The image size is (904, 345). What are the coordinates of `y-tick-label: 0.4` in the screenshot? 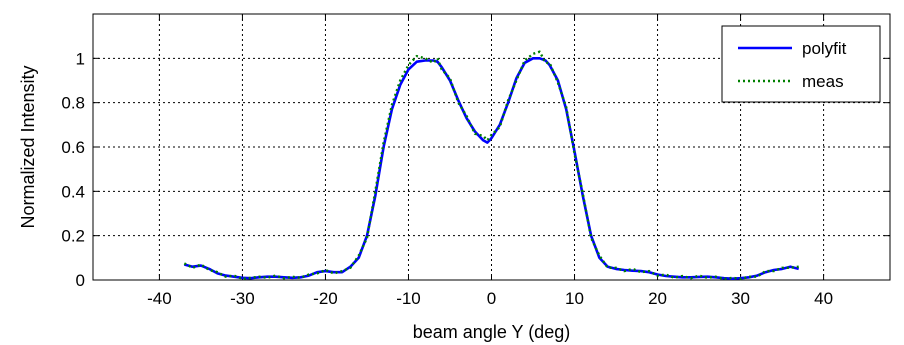 It's located at (73, 191).